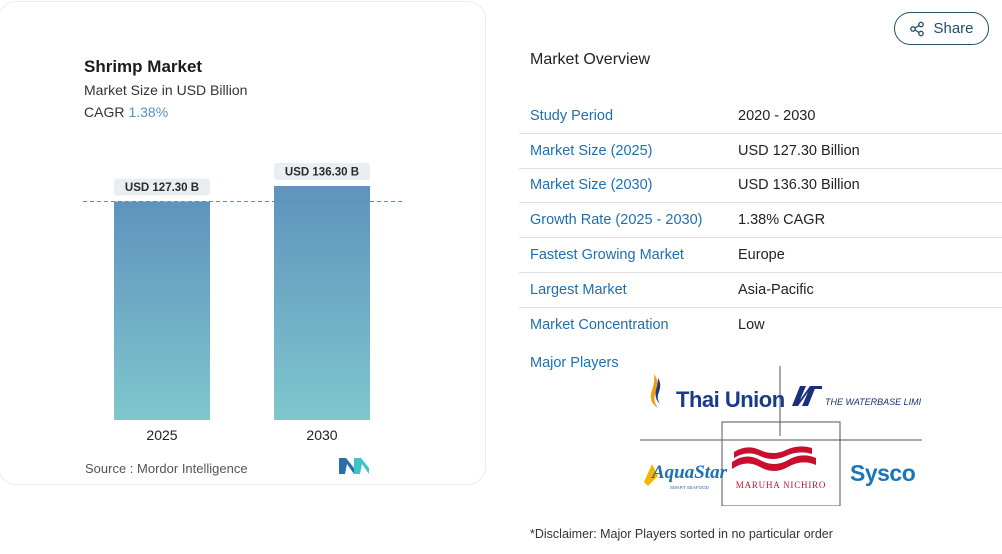  I want to click on overview-label: Fastest Growing Market, so click(607, 255).